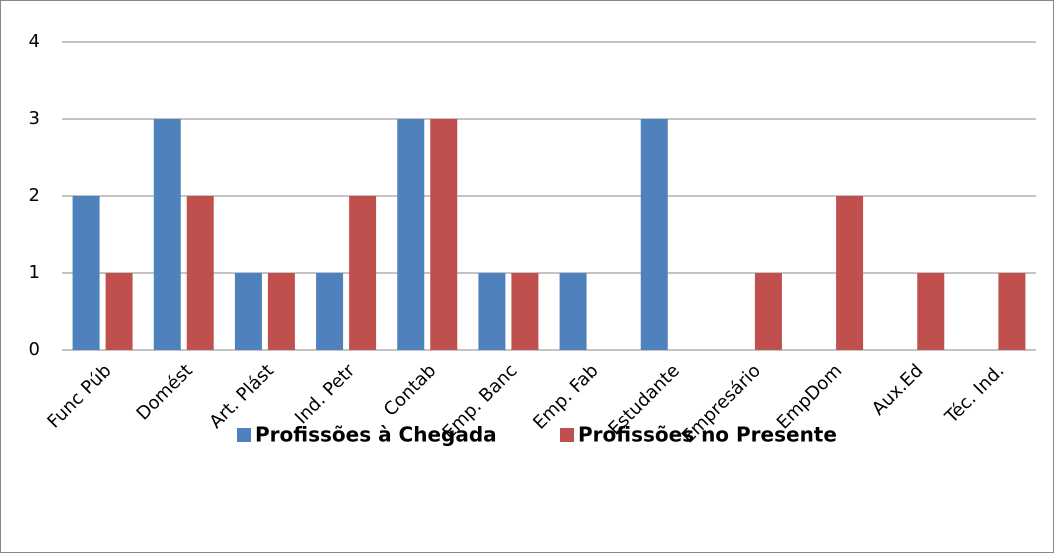 This screenshot has width=1055, height=554. I want to click on y-tick-label: 4, so click(34, 41).